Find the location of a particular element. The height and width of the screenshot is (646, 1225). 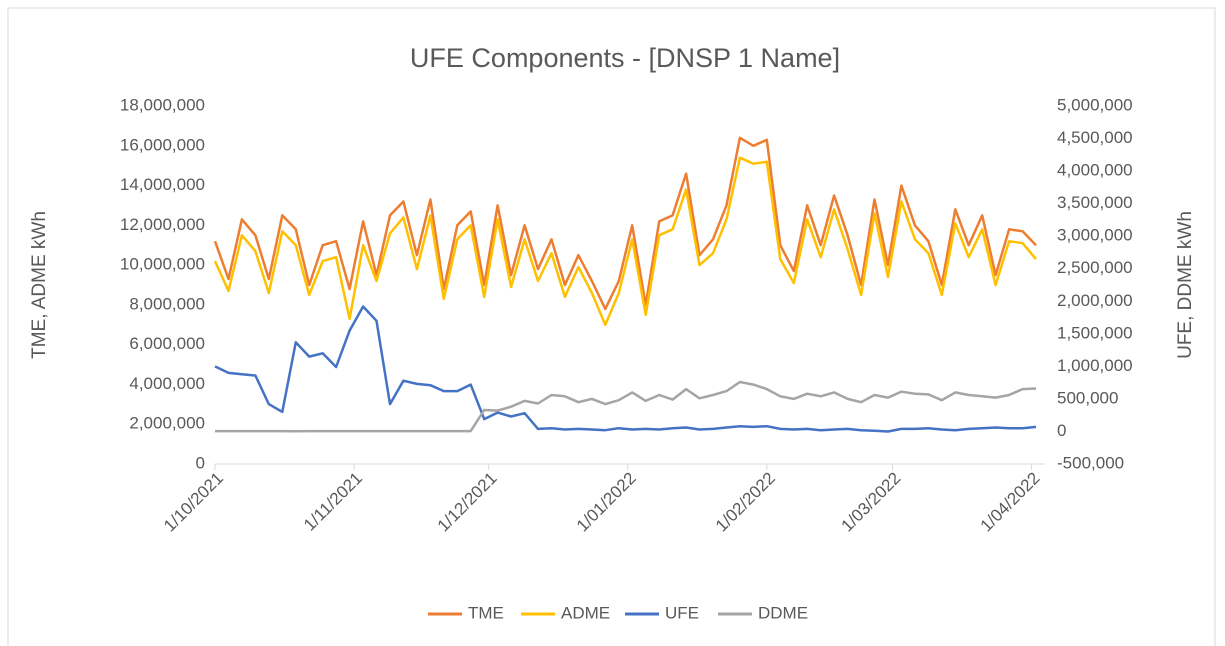

y2-tick-label: 1,000,000 is located at coordinates (1095, 365).